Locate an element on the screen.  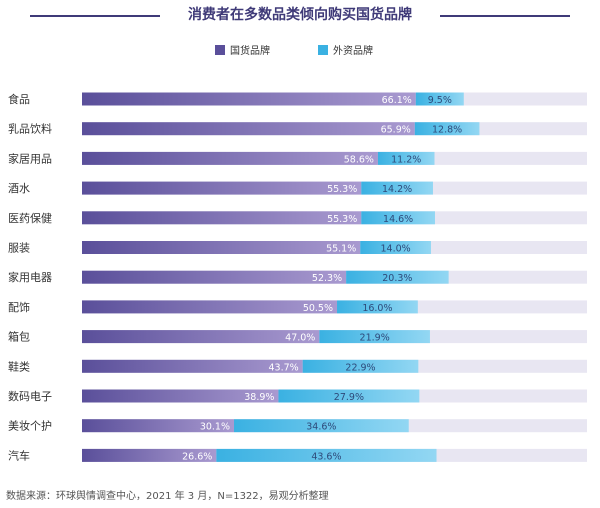
data-label-domestic: 66.1% is located at coordinates (397, 100).